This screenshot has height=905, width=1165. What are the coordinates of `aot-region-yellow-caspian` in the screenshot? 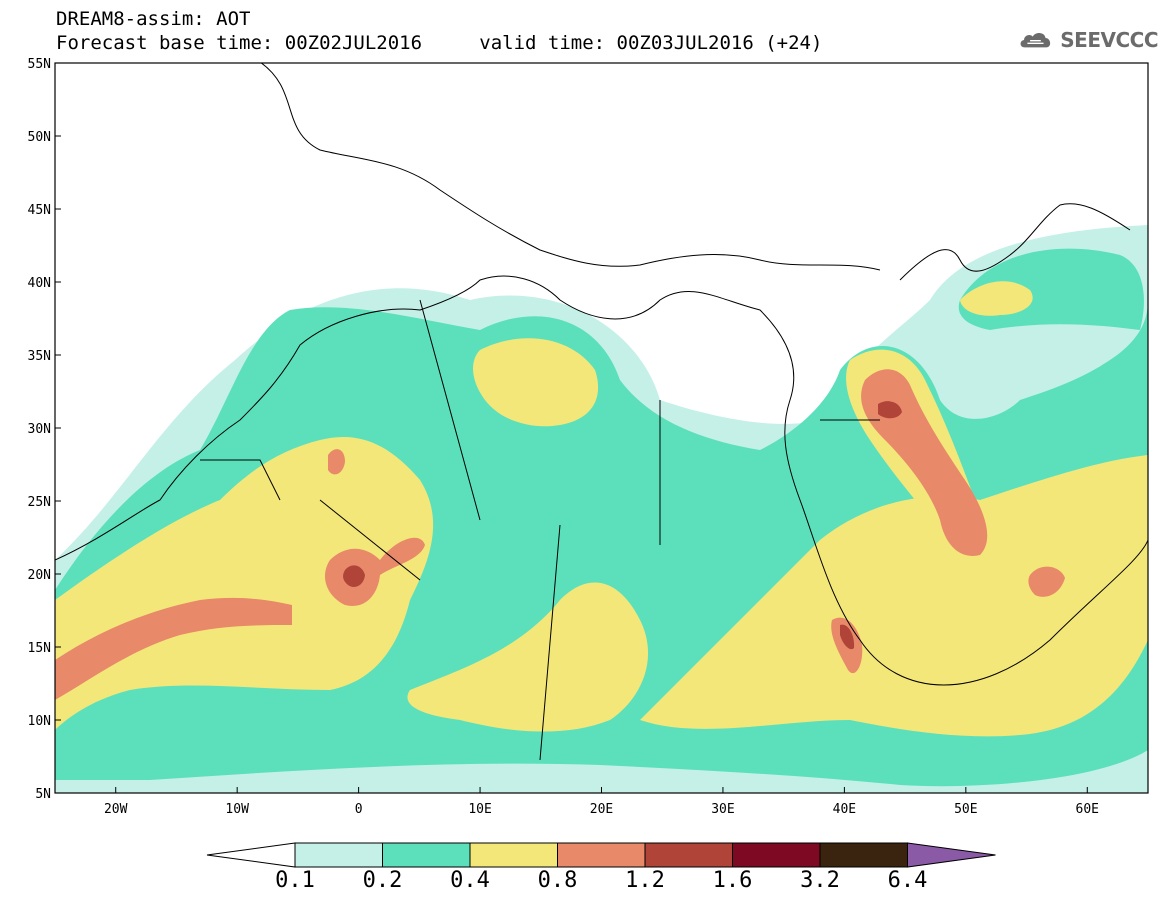 It's located at (996, 298).